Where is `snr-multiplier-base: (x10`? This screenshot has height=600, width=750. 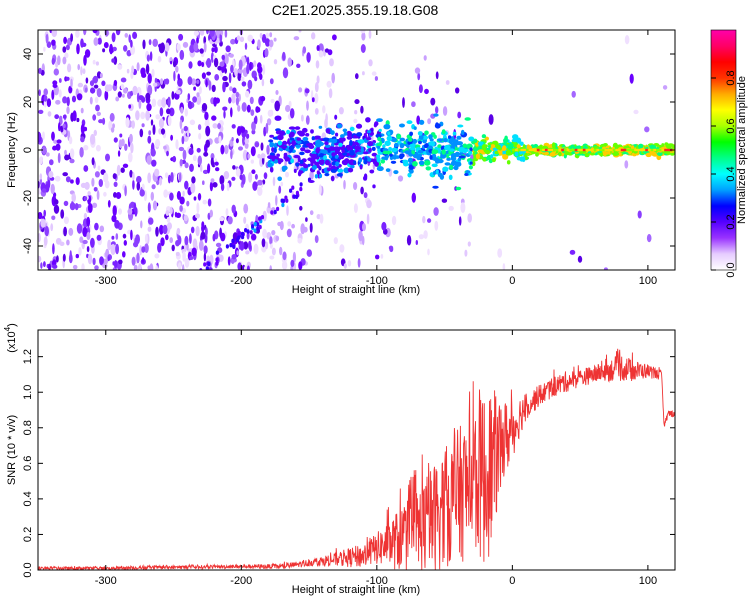 snr-multiplier-base: (x10 is located at coordinates (12, 341).